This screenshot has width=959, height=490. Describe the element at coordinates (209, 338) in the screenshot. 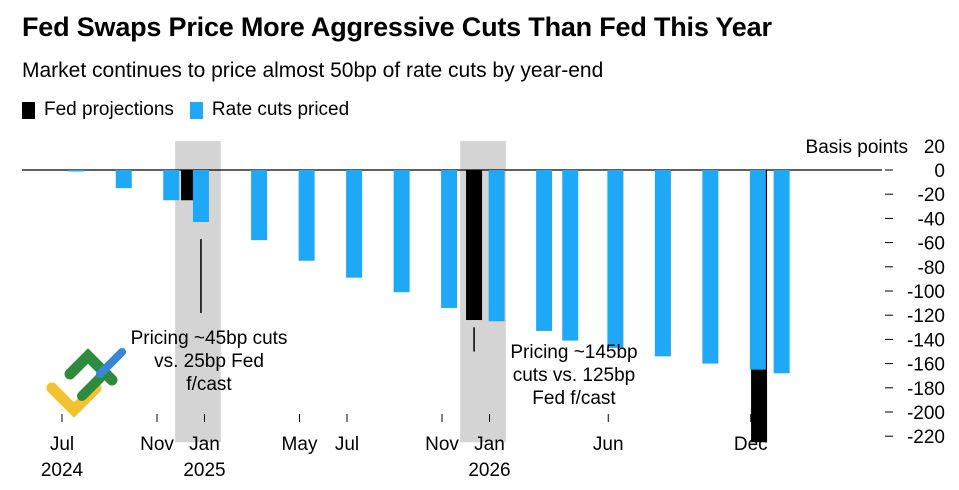

I see `annotation-1-line-1: Pricing ~45bp cuts` at that location.